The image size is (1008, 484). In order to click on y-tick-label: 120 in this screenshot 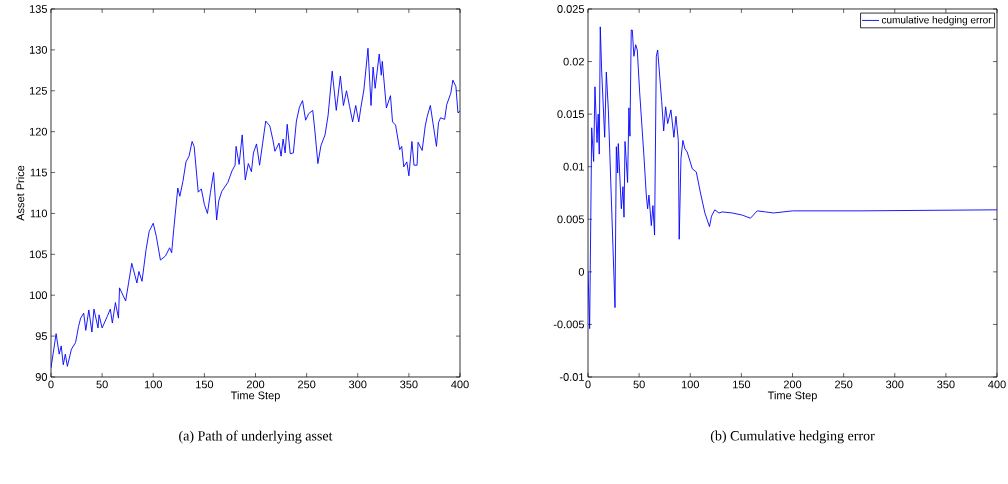, I will do `click(38, 131)`.